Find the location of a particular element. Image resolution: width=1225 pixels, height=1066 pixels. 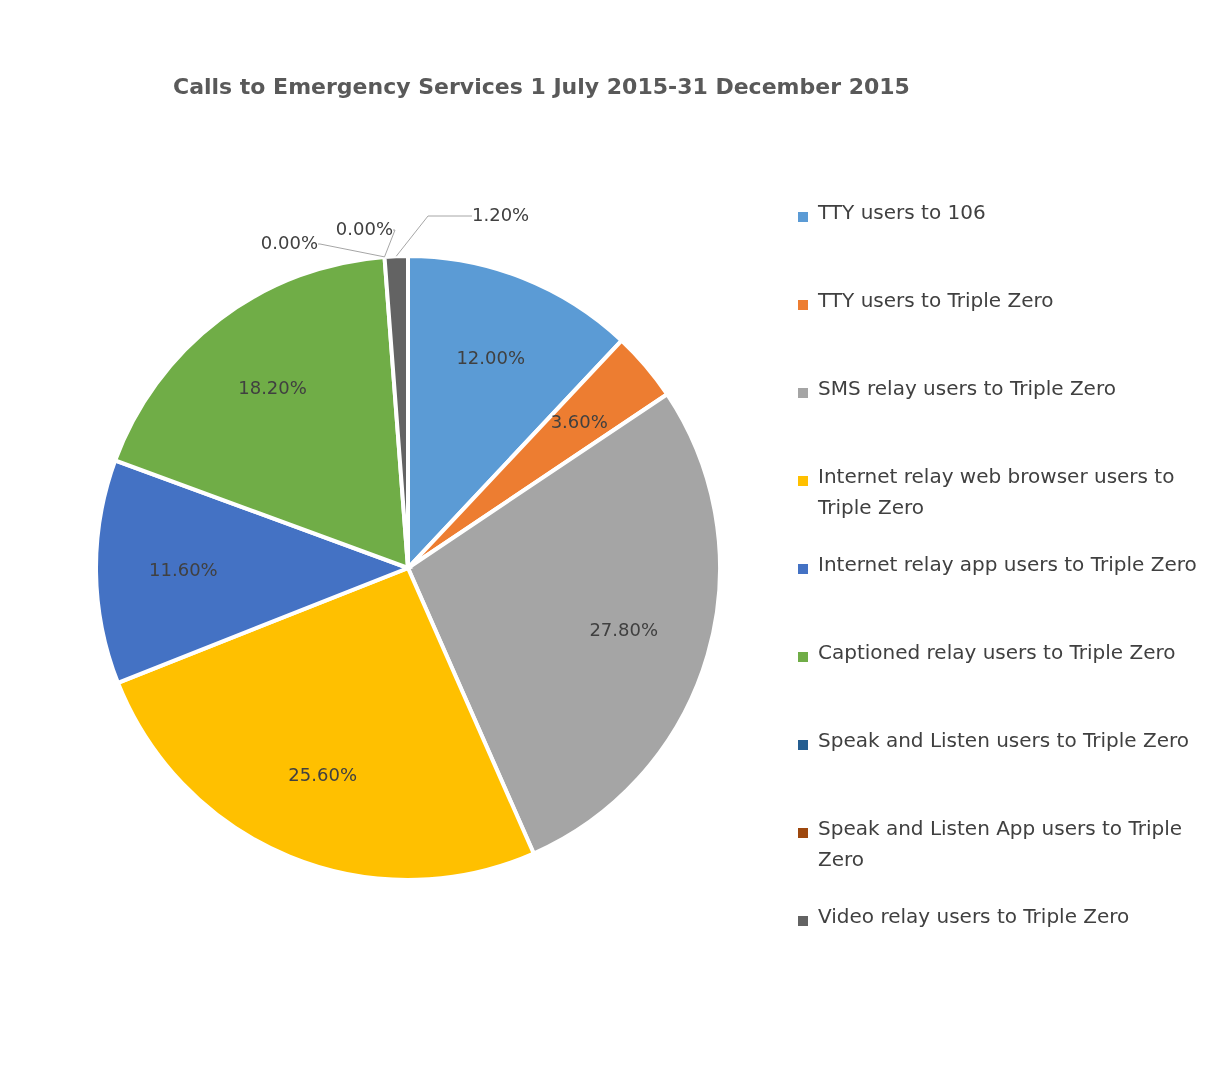

legend-label: Video relay users to Triple Zero is located at coordinates (974, 916).